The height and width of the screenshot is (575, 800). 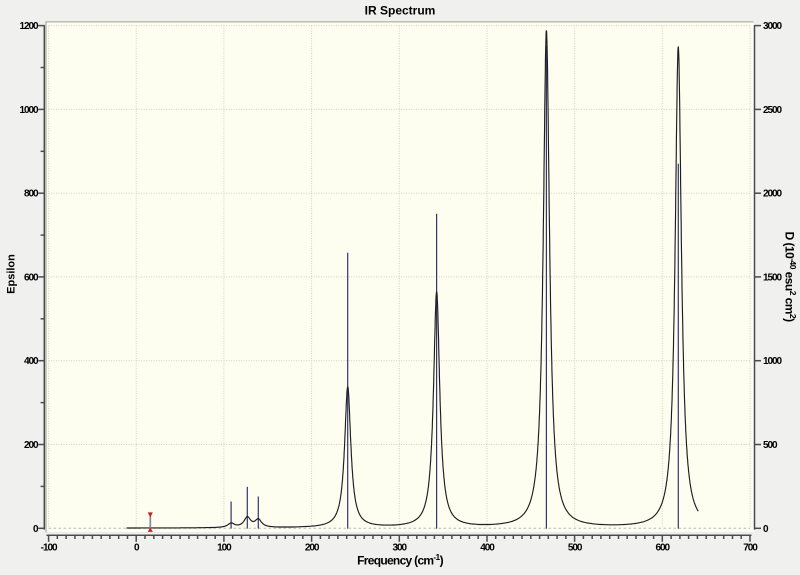 I want to click on svg-text: 2000, so click(x=773, y=194).